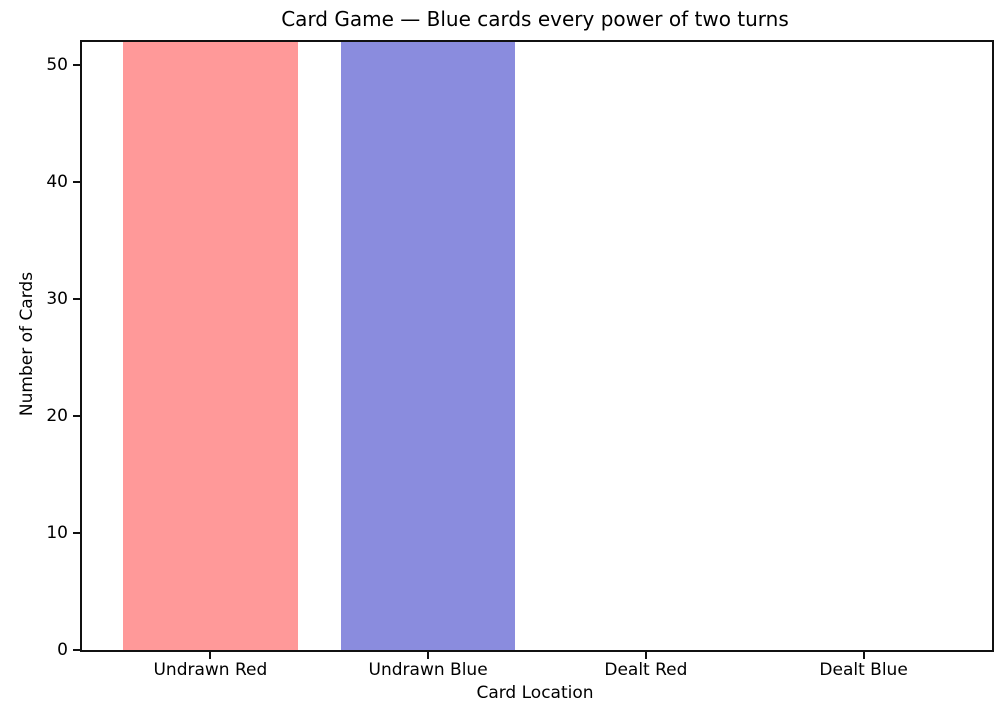 This screenshot has width=1008, height=720. Describe the element at coordinates (57, 533) in the screenshot. I see `y-tick-label: 10` at that location.